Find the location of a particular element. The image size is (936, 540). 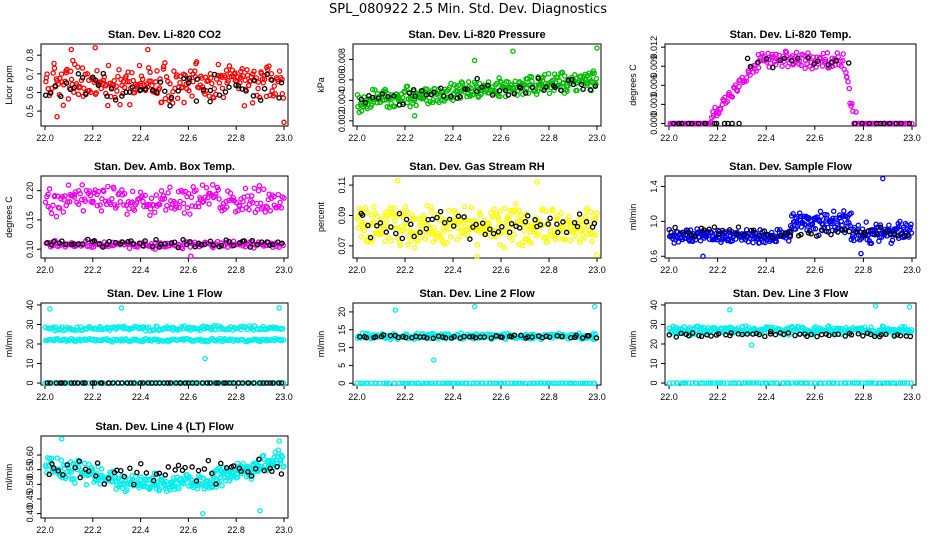

x-tick-label: 23.0 is located at coordinates (597, 397).